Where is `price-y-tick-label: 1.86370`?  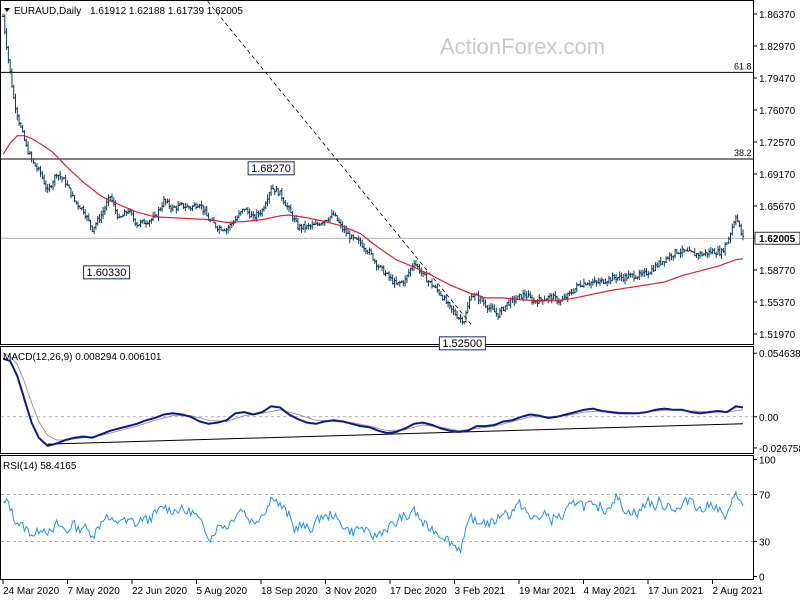 price-y-tick-label: 1.86370 is located at coordinates (777, 15).